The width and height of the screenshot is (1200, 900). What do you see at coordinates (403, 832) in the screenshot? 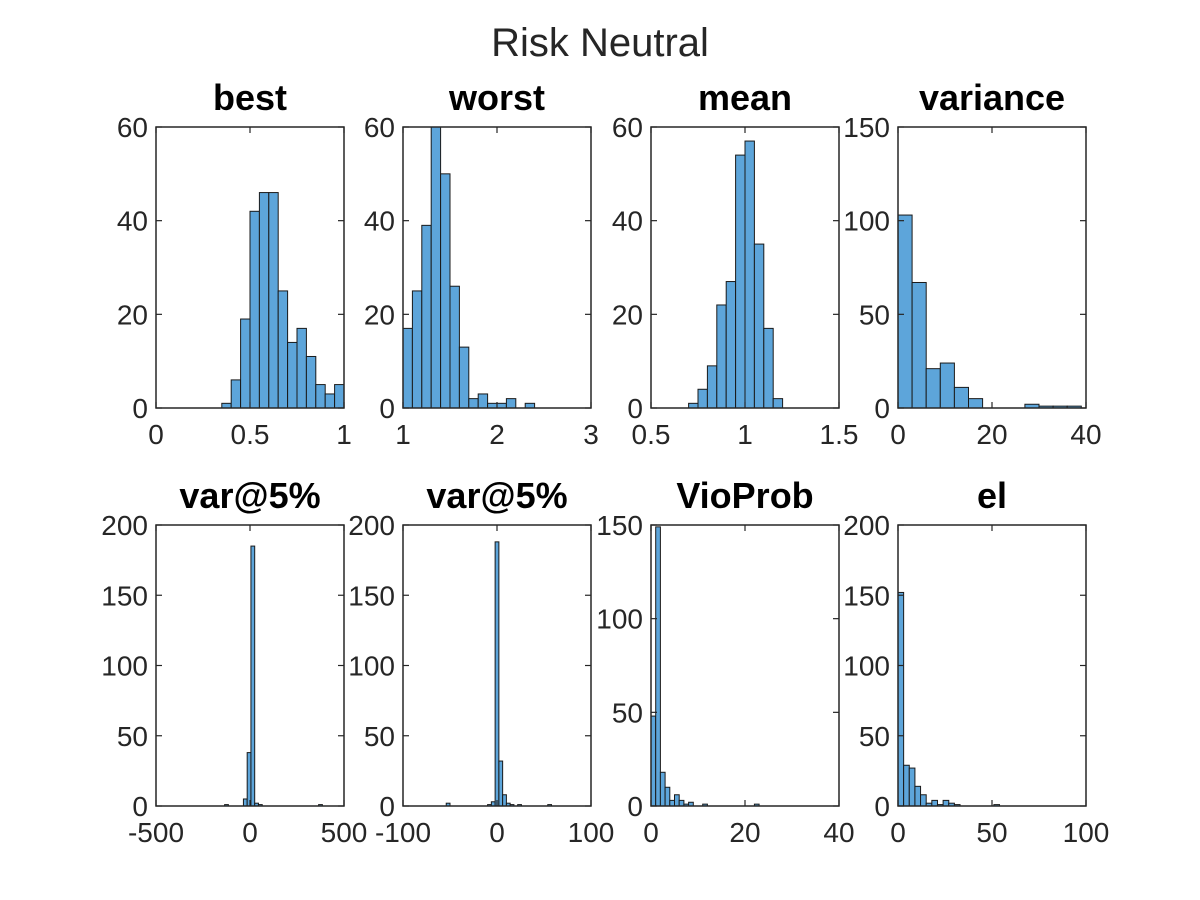
I see `x-tick-label: -100` at bounding box center [403, 832].